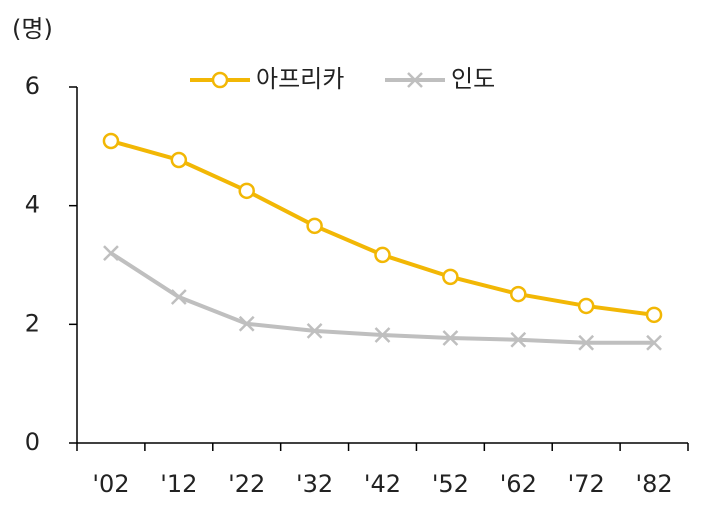 This screenshot has height=525, width=718. Describe the element at coordinates (450, 484) in the screenshot. I see `x-tick-label: '52` at that location.